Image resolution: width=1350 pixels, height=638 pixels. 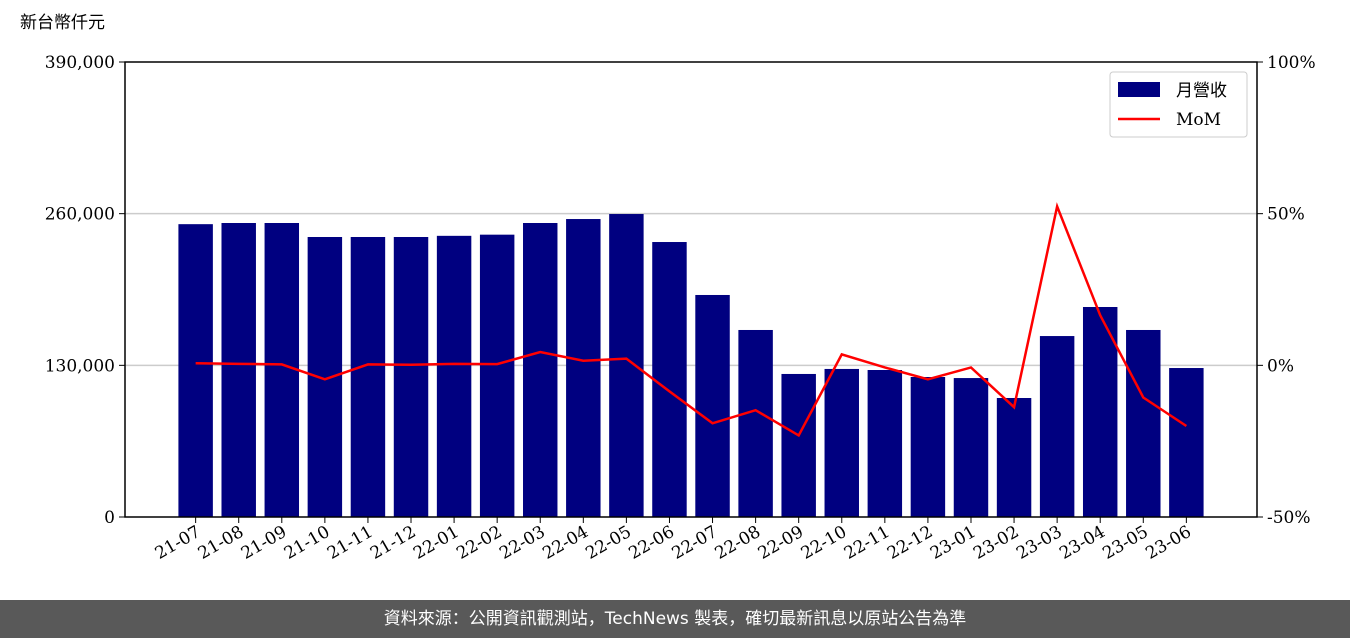 I want to click on x-tick-label: 23-01, so click(x=953, y=543).